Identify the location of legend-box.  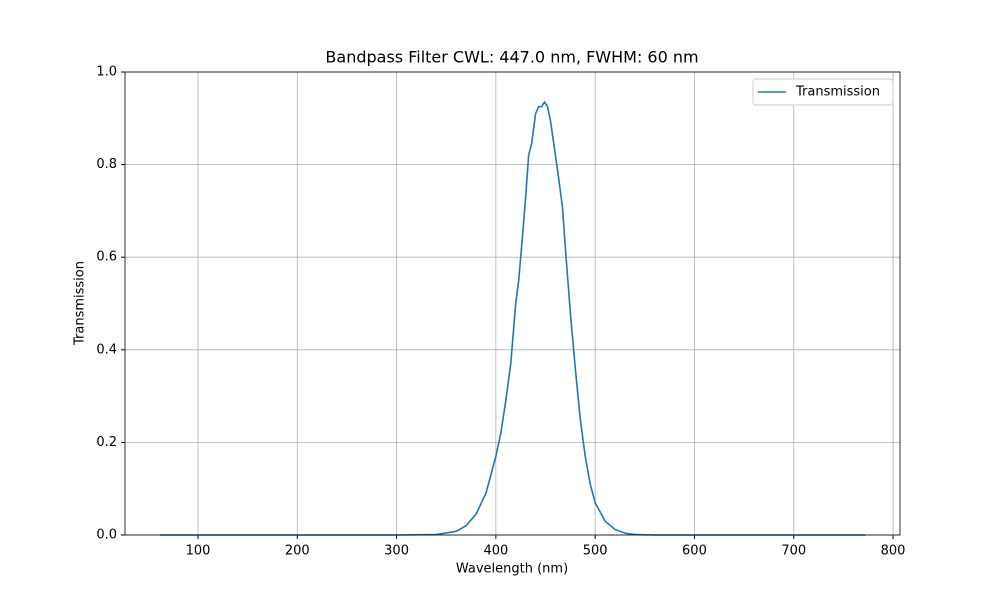
(823, 92).